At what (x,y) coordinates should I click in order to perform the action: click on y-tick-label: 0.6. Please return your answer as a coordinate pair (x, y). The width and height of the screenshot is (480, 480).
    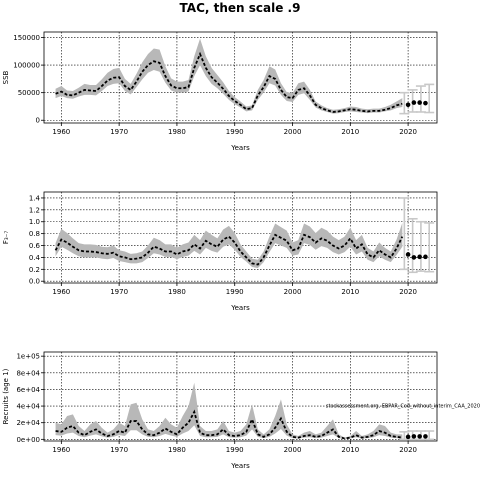
    Looking at the image, I should click on (35, 246).